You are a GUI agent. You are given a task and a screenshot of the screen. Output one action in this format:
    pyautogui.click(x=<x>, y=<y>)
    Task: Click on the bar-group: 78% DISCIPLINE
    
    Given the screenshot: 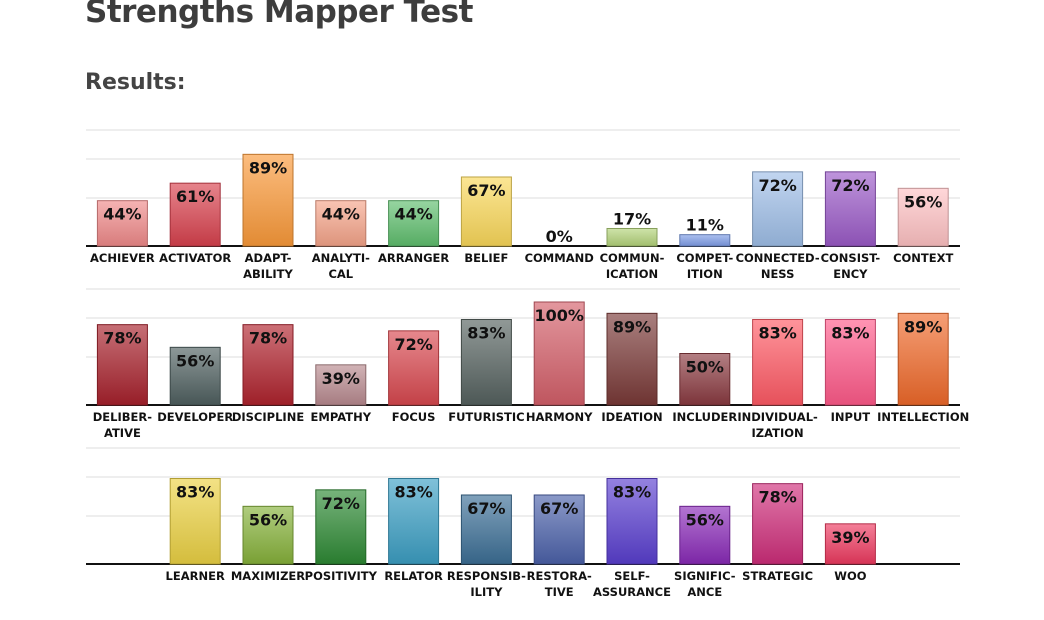 What is the action you would take?
    pyautogui.click(x=268, y=374)
    